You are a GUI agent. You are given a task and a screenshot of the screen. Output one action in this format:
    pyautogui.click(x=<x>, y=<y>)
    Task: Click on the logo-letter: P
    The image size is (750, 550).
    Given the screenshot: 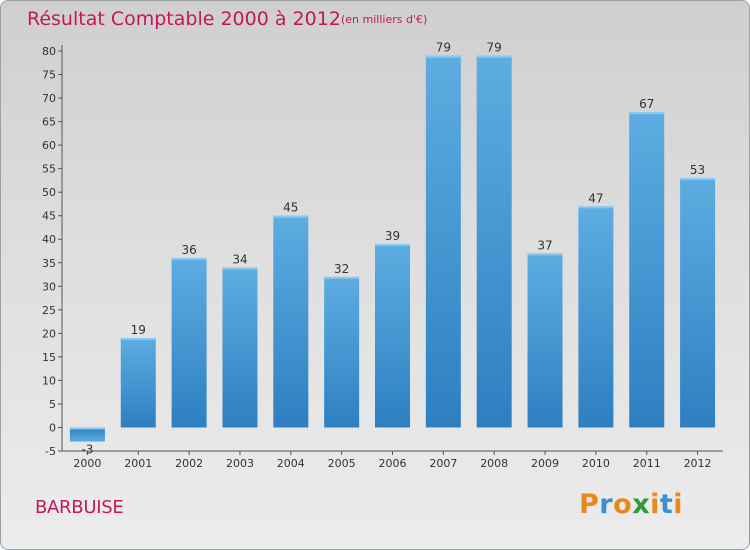 What is the action you would take?
    pyautogui.click(x=589, y=504)
    